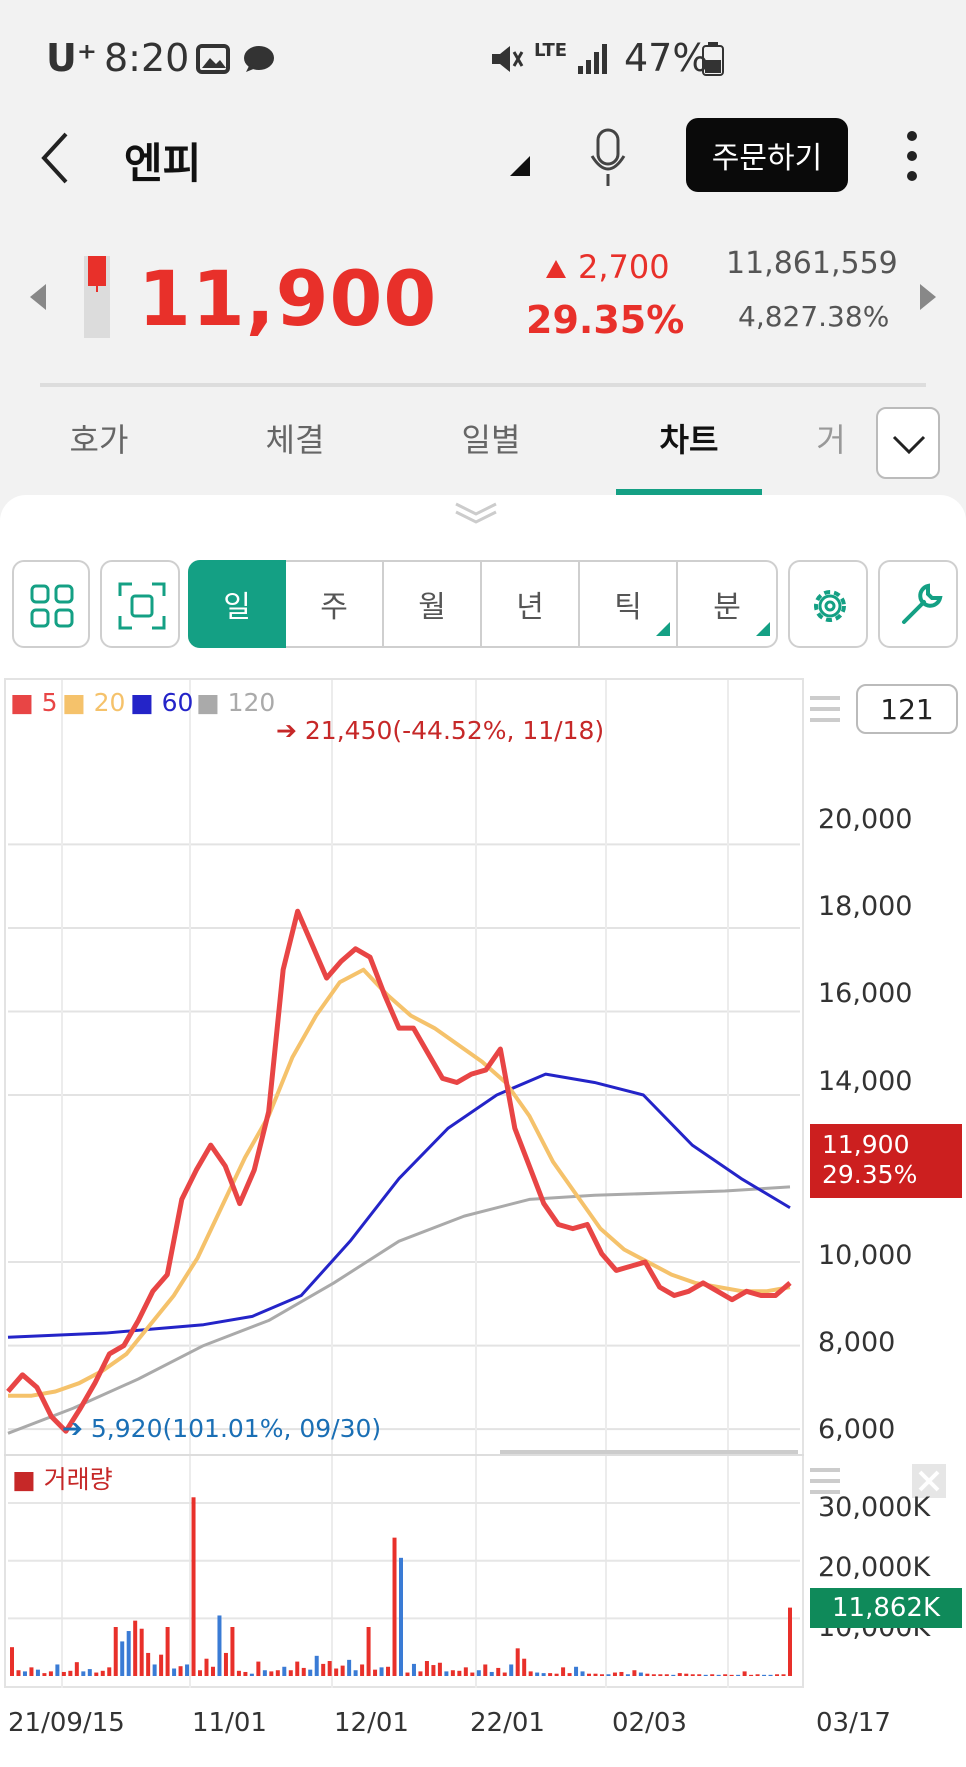 This screenshot has width=966, height=1767. What do you see at coordinates (295, 440) in the screenshot?
I see `tab-trades: 체결` at bounding box center [295, 440].